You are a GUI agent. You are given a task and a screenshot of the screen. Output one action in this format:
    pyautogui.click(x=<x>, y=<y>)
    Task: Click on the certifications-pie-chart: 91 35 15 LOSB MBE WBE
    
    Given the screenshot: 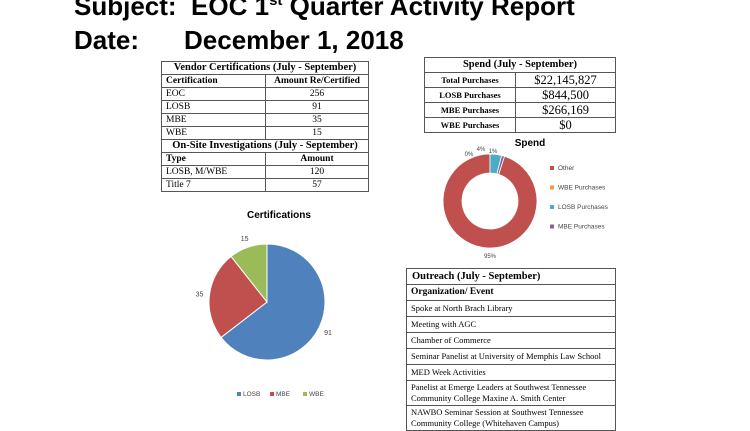 What is the action you would take?
    pyautogui.click(x=264, y=317)
    